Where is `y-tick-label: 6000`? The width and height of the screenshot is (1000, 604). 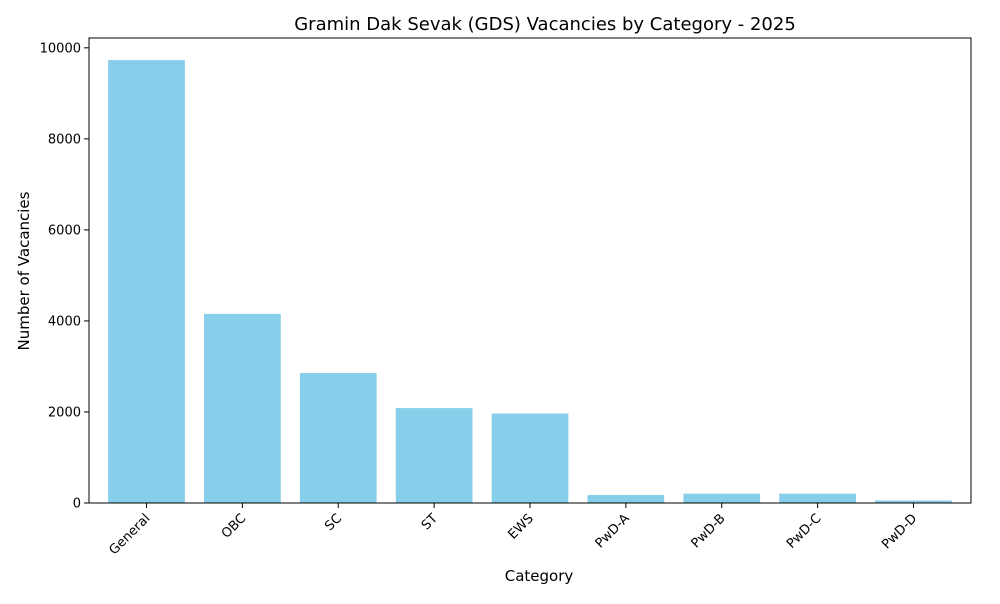
y-tick-label: 6000 is located at coordinates (64, 230).